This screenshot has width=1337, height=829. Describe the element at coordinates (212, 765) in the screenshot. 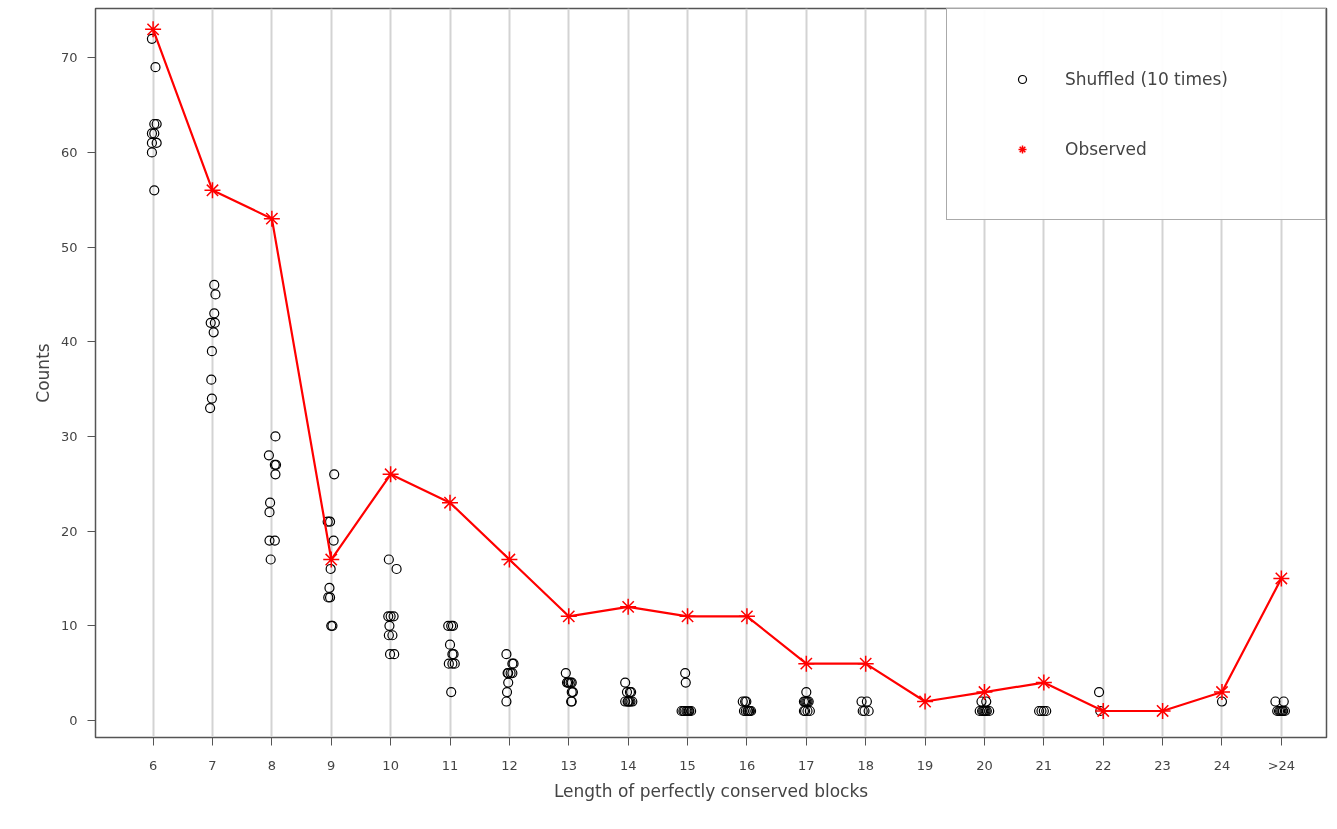

I see `x-tick-label: 7` at that location.